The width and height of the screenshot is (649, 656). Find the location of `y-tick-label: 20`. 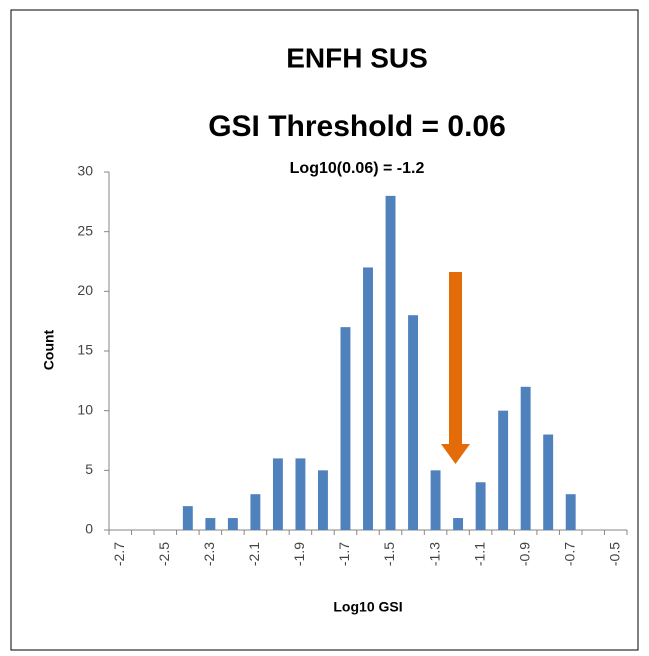

y-tick-label: 20 is located at coordinates (85, 290).